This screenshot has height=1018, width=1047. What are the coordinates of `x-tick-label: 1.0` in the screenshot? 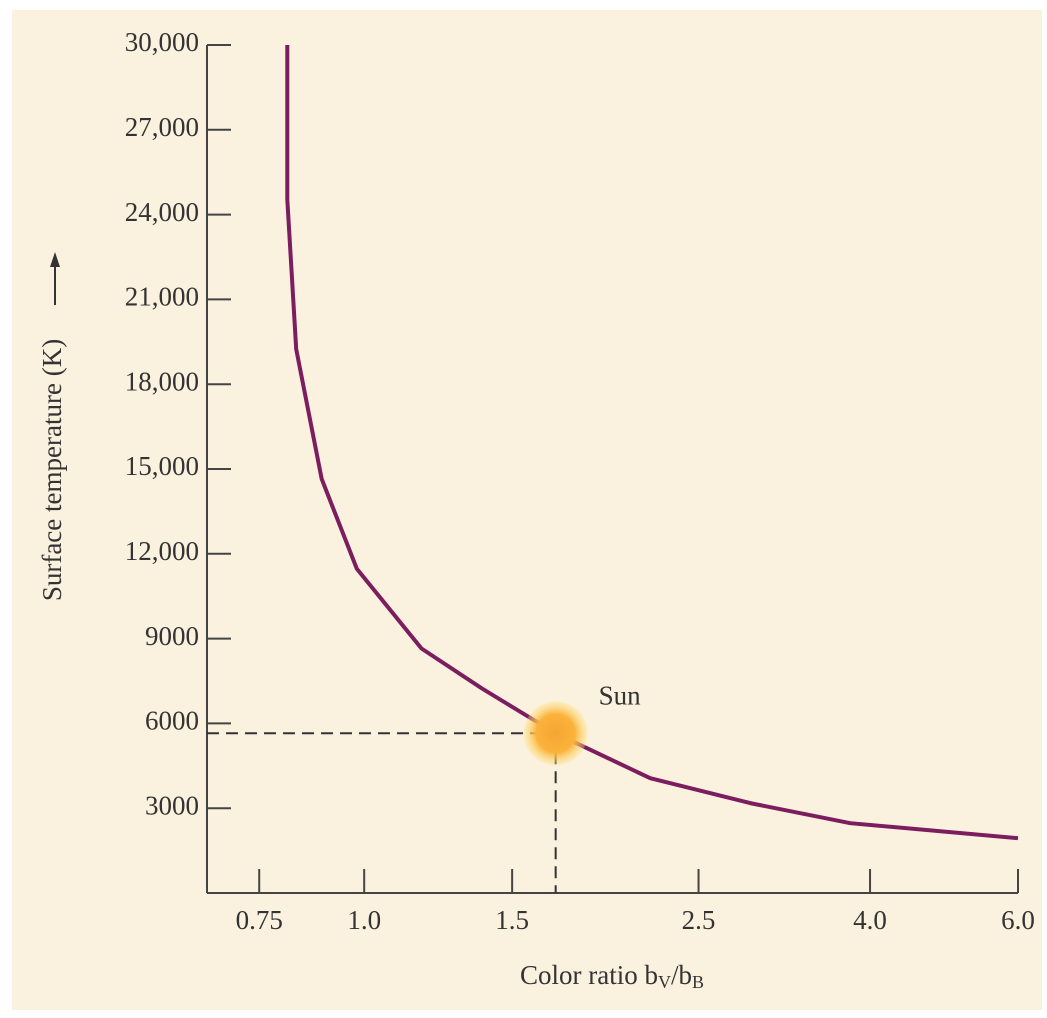 It's located at (364, 920).